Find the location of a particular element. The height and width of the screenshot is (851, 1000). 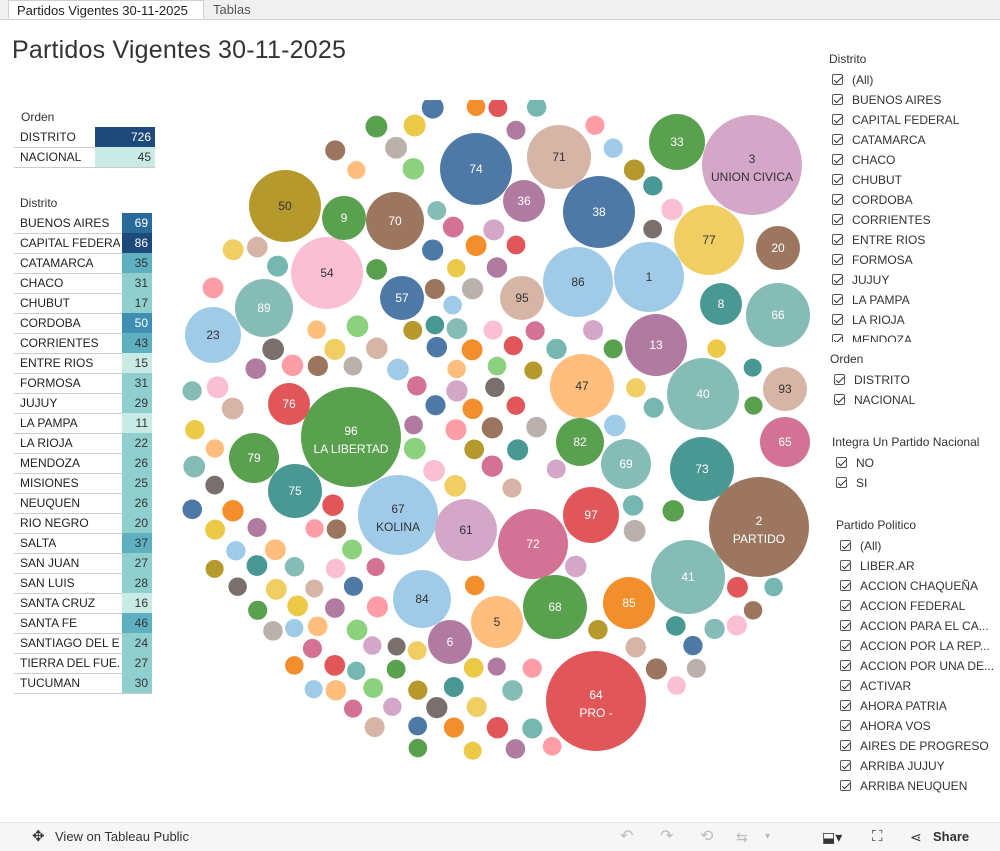

table-row: CORRIENTES 43 is located at coordinates (83, 343).